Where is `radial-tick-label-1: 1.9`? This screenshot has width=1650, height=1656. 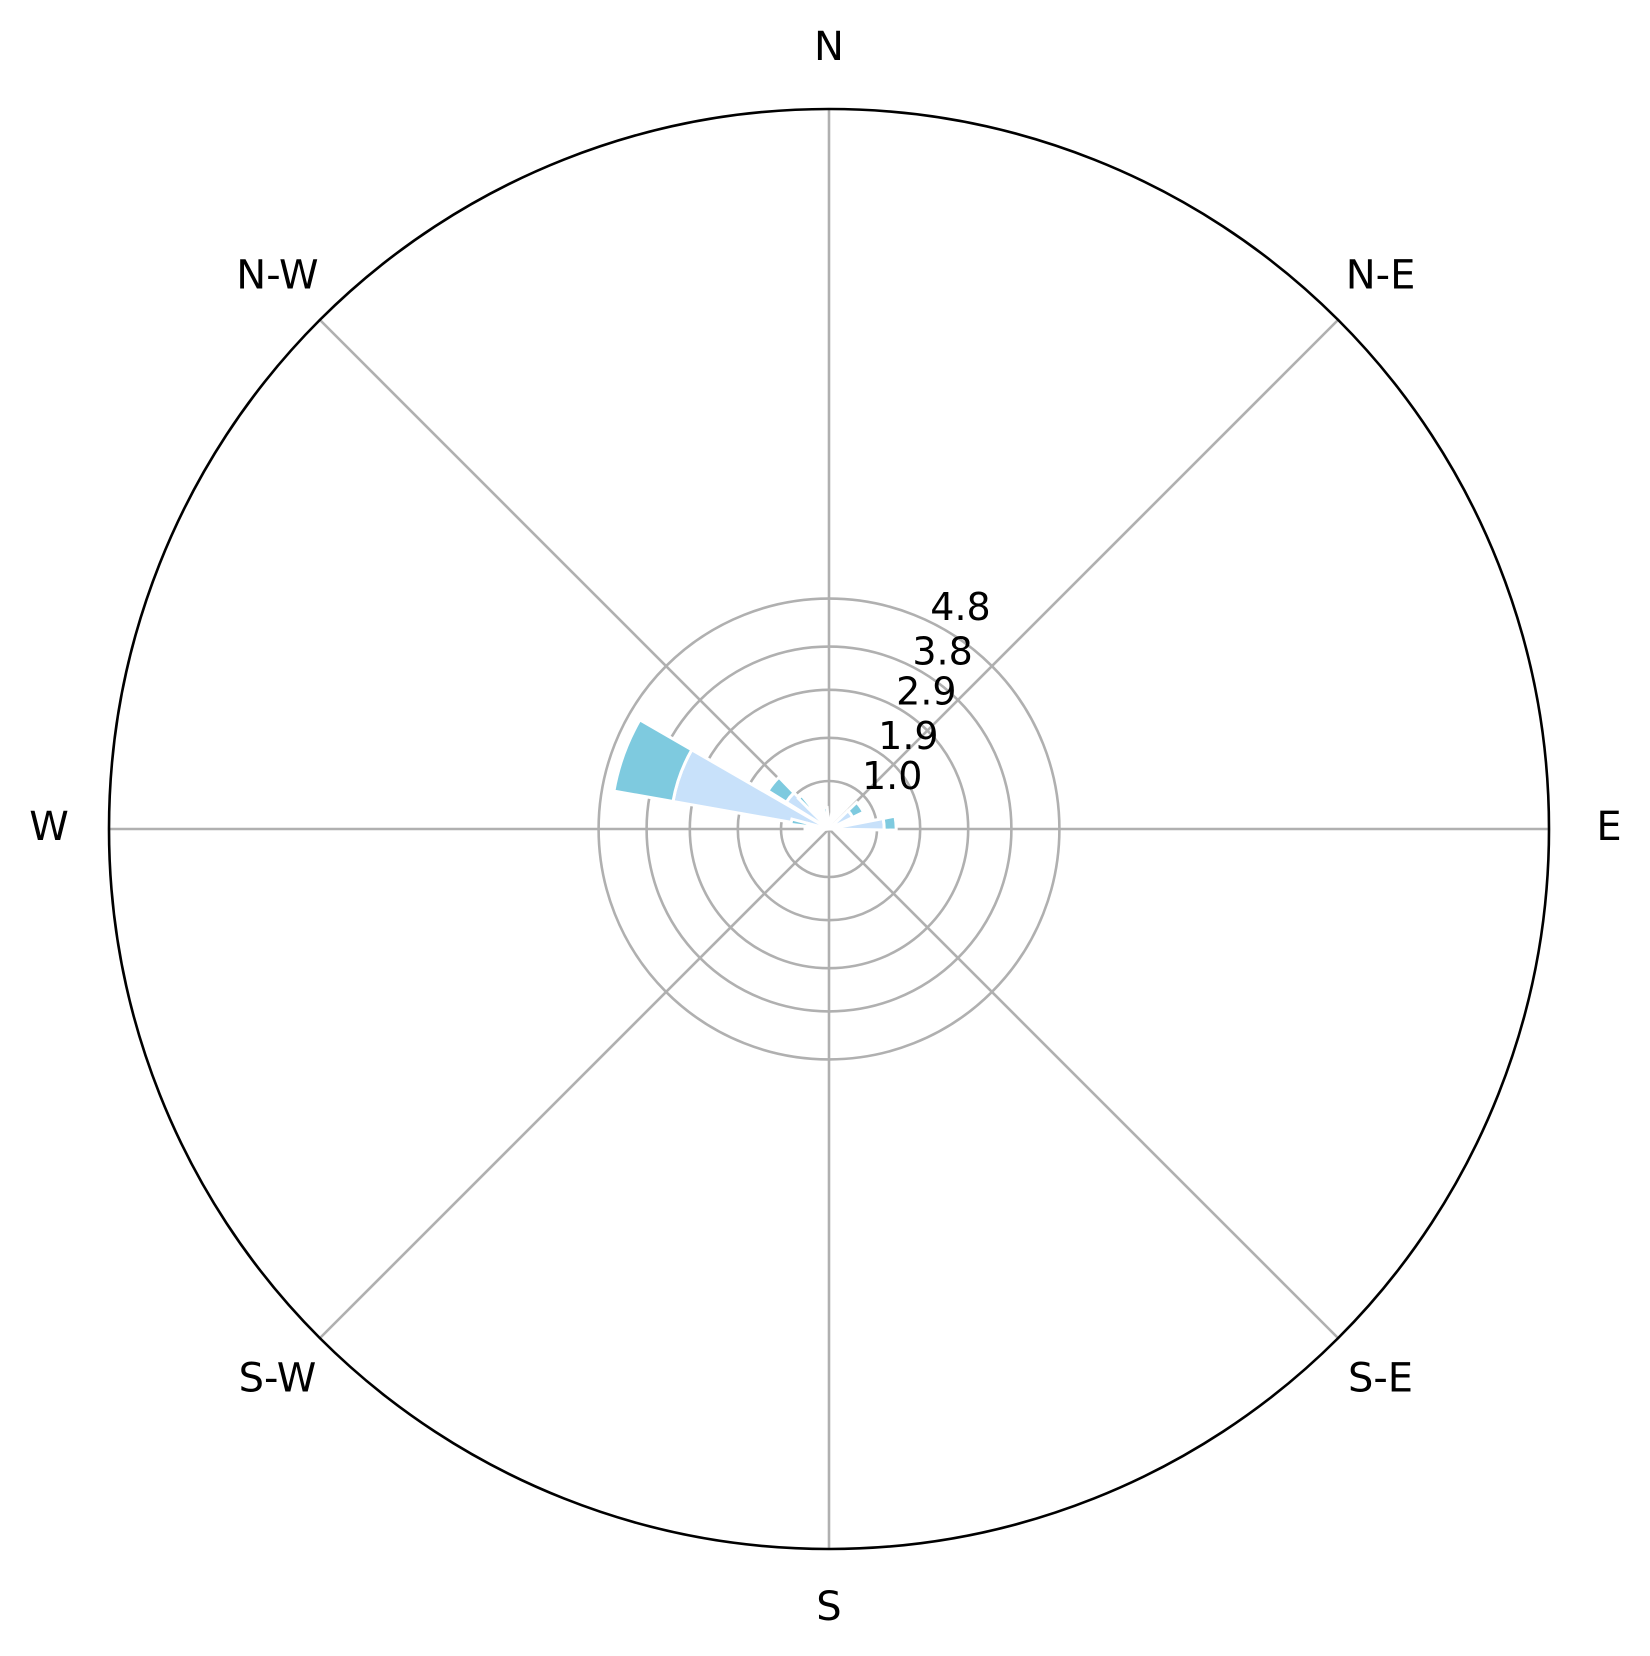
radial-tick-label-1: 1.9 is located at coordinates (908, 736).